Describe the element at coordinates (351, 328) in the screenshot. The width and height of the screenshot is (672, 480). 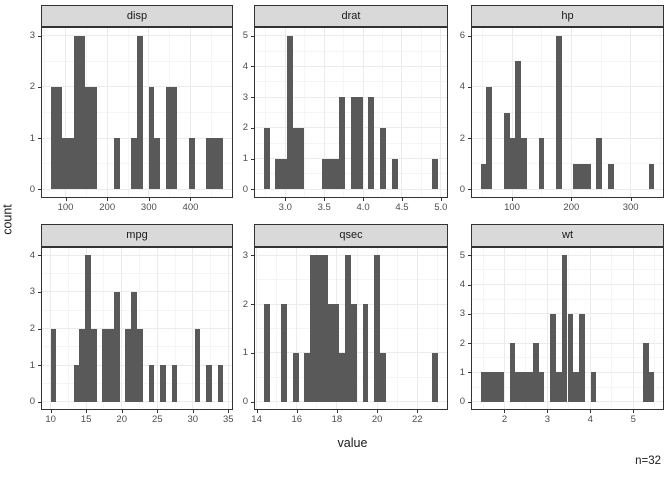
I see `facet-panel-qsec` at that location.